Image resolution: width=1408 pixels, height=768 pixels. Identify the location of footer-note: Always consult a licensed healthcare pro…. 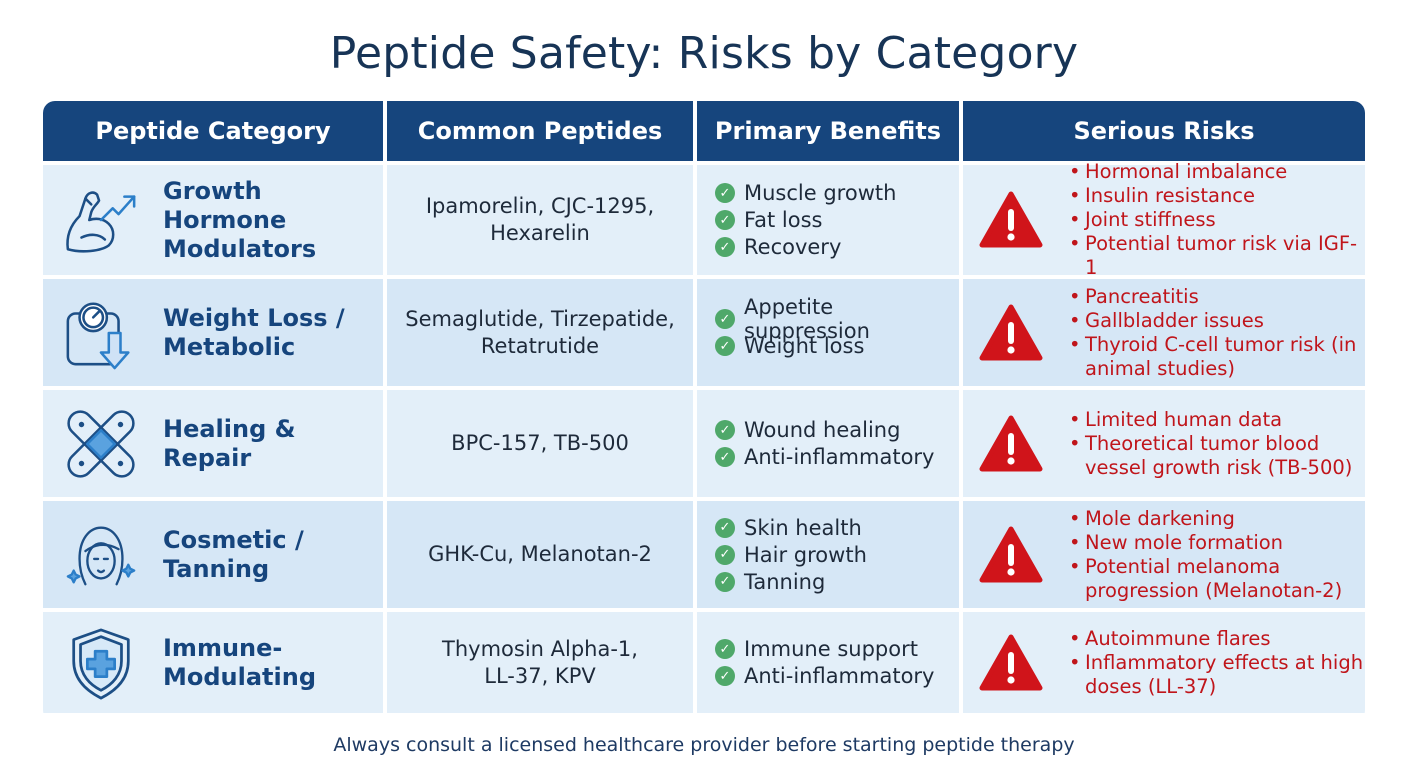
(704, 745).